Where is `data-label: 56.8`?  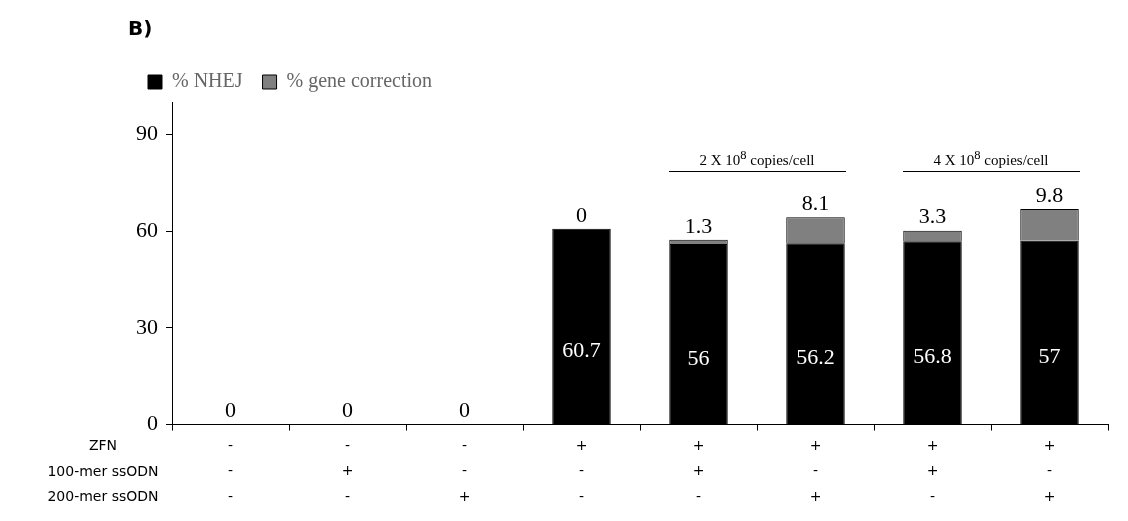 data-label: 56.8 is located at coordinates (932, 356).